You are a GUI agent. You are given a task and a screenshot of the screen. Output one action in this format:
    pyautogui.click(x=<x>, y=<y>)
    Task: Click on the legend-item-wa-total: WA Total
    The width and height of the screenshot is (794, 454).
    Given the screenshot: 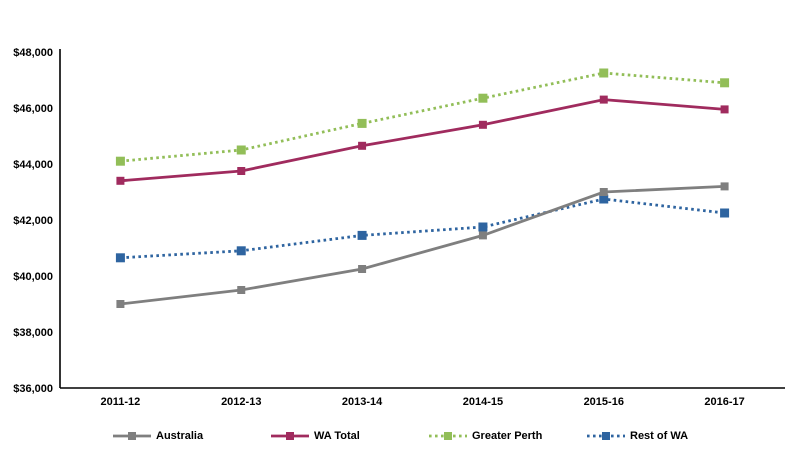 What is the action you would take?
    pyautogui.click(x=350, y=436)
    